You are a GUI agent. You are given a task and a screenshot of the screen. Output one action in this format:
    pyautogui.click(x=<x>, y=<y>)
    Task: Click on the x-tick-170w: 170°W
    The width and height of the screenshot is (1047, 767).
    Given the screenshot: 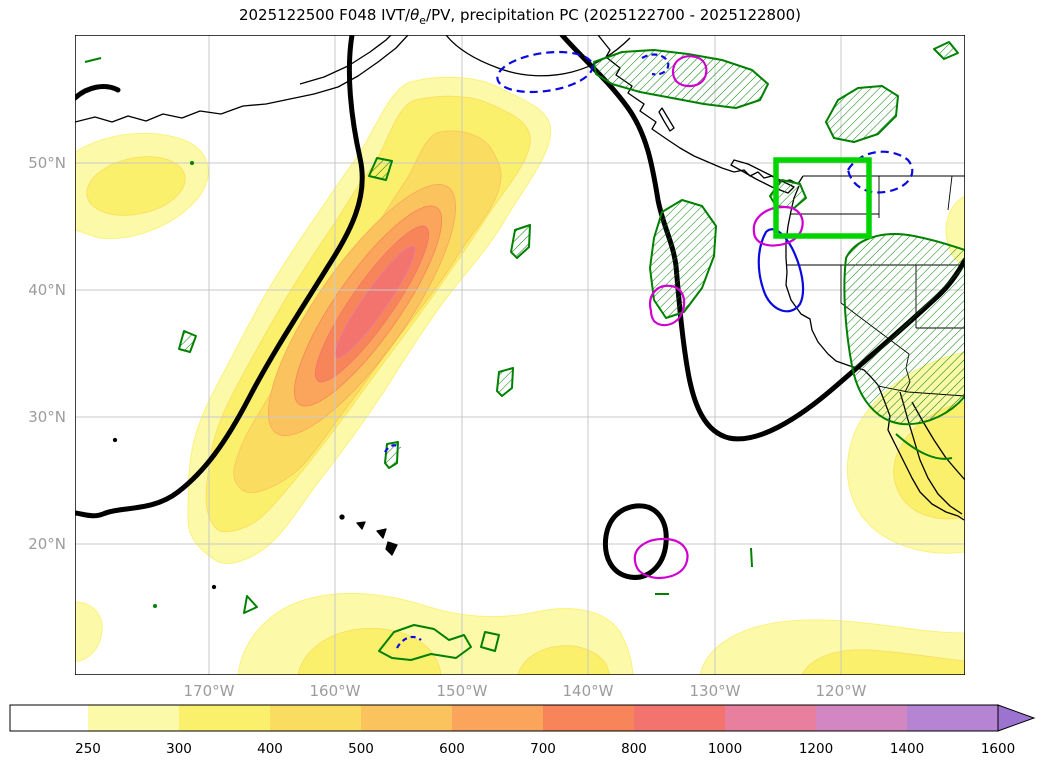 What is the action you would take?
    pyautogui.click(x=209, y=691)
    